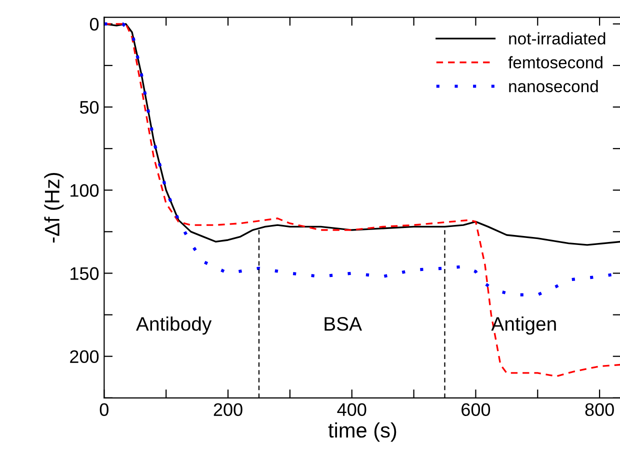  I want to click on y-tick-label: 150, so click(84, 273).